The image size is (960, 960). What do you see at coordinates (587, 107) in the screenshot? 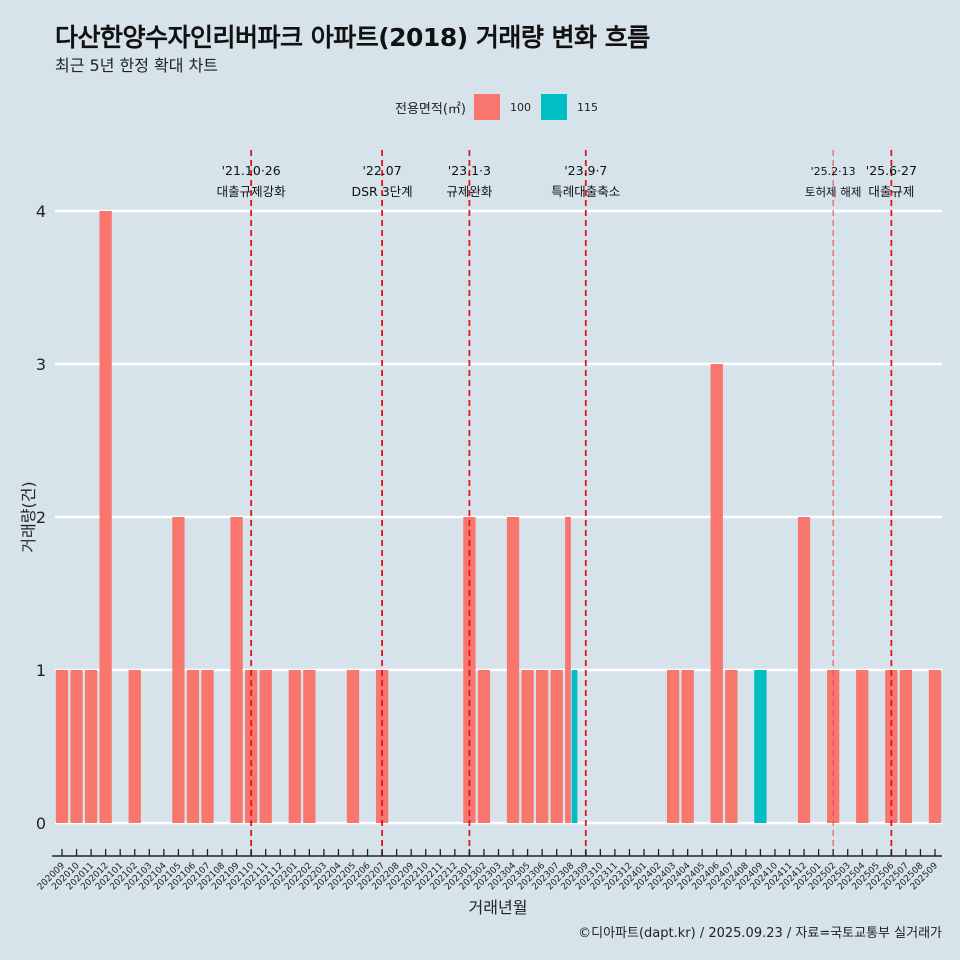
I see `legend-label-115: 115` at bounding box center [587, 107].